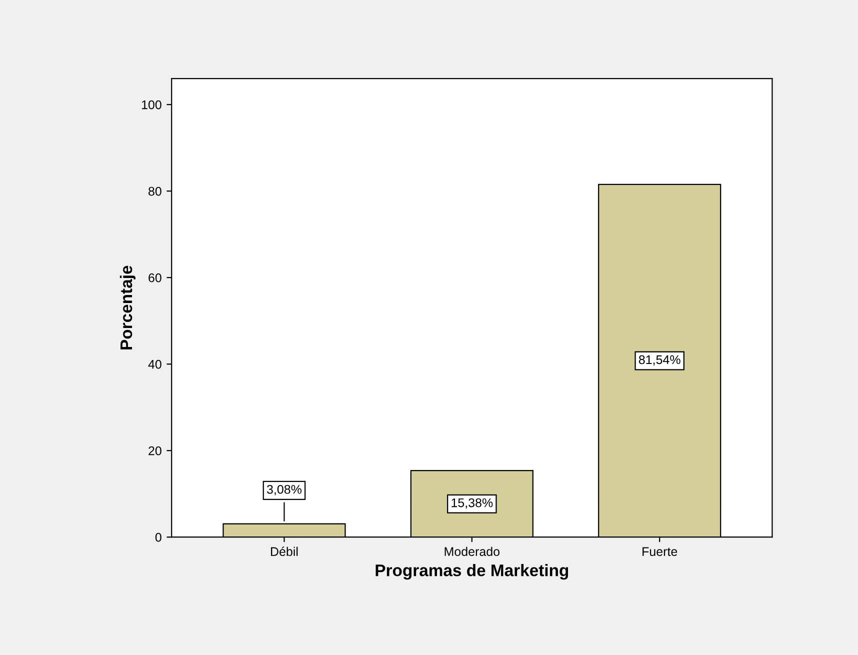 The height and width of the screenshot is (655, 858). I want to click on x-tick-label: Débil, so click(284, 551).